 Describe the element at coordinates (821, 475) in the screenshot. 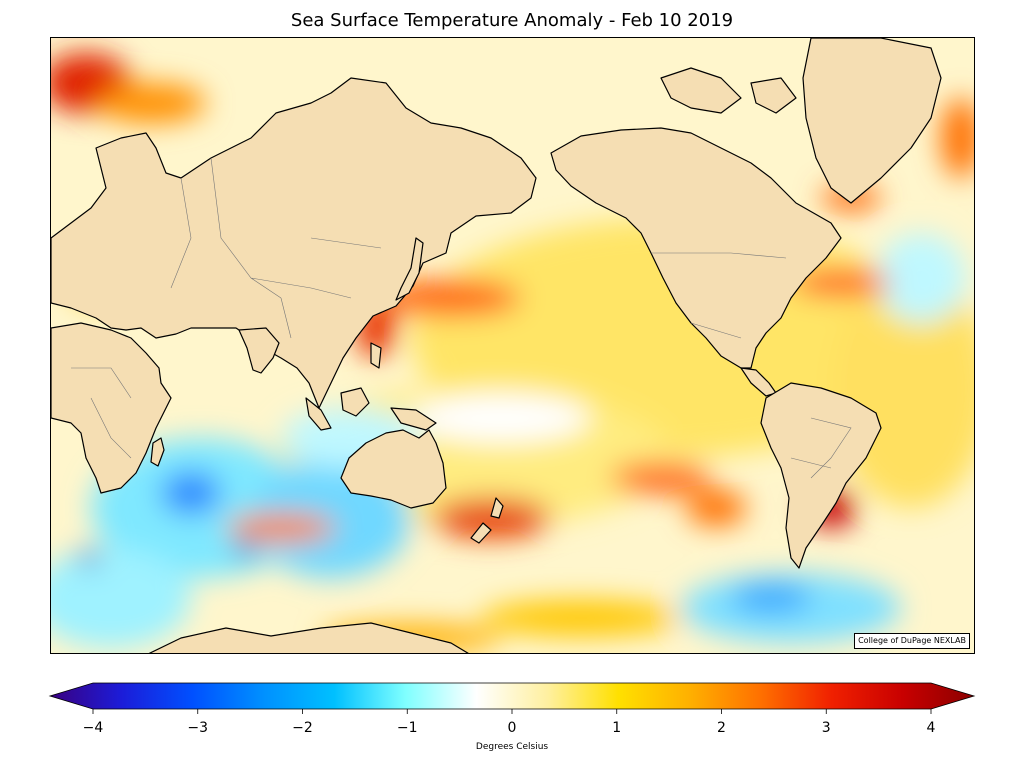

I see `landmass-south-america` at that location.